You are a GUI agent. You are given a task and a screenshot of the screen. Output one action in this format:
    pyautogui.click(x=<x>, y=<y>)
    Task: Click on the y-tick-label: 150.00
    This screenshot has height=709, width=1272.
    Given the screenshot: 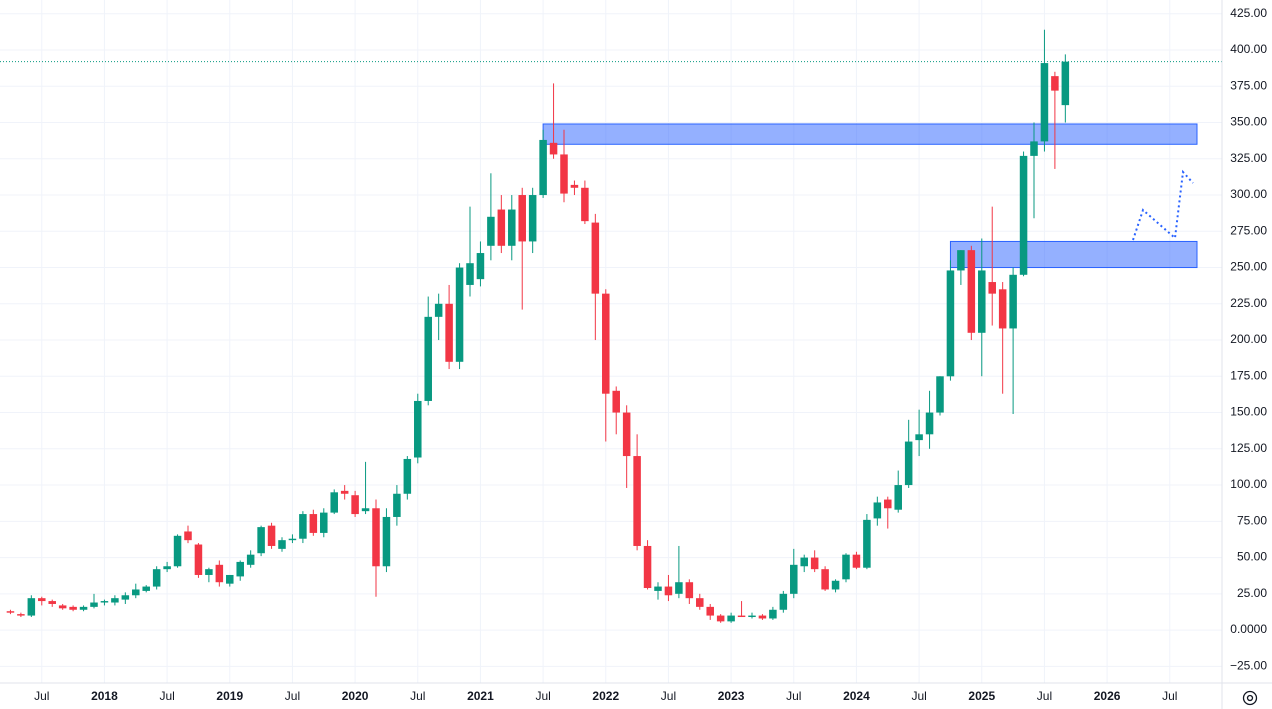 What is the action you would take?
    pyautogui.click(x=1248, y=412)
    